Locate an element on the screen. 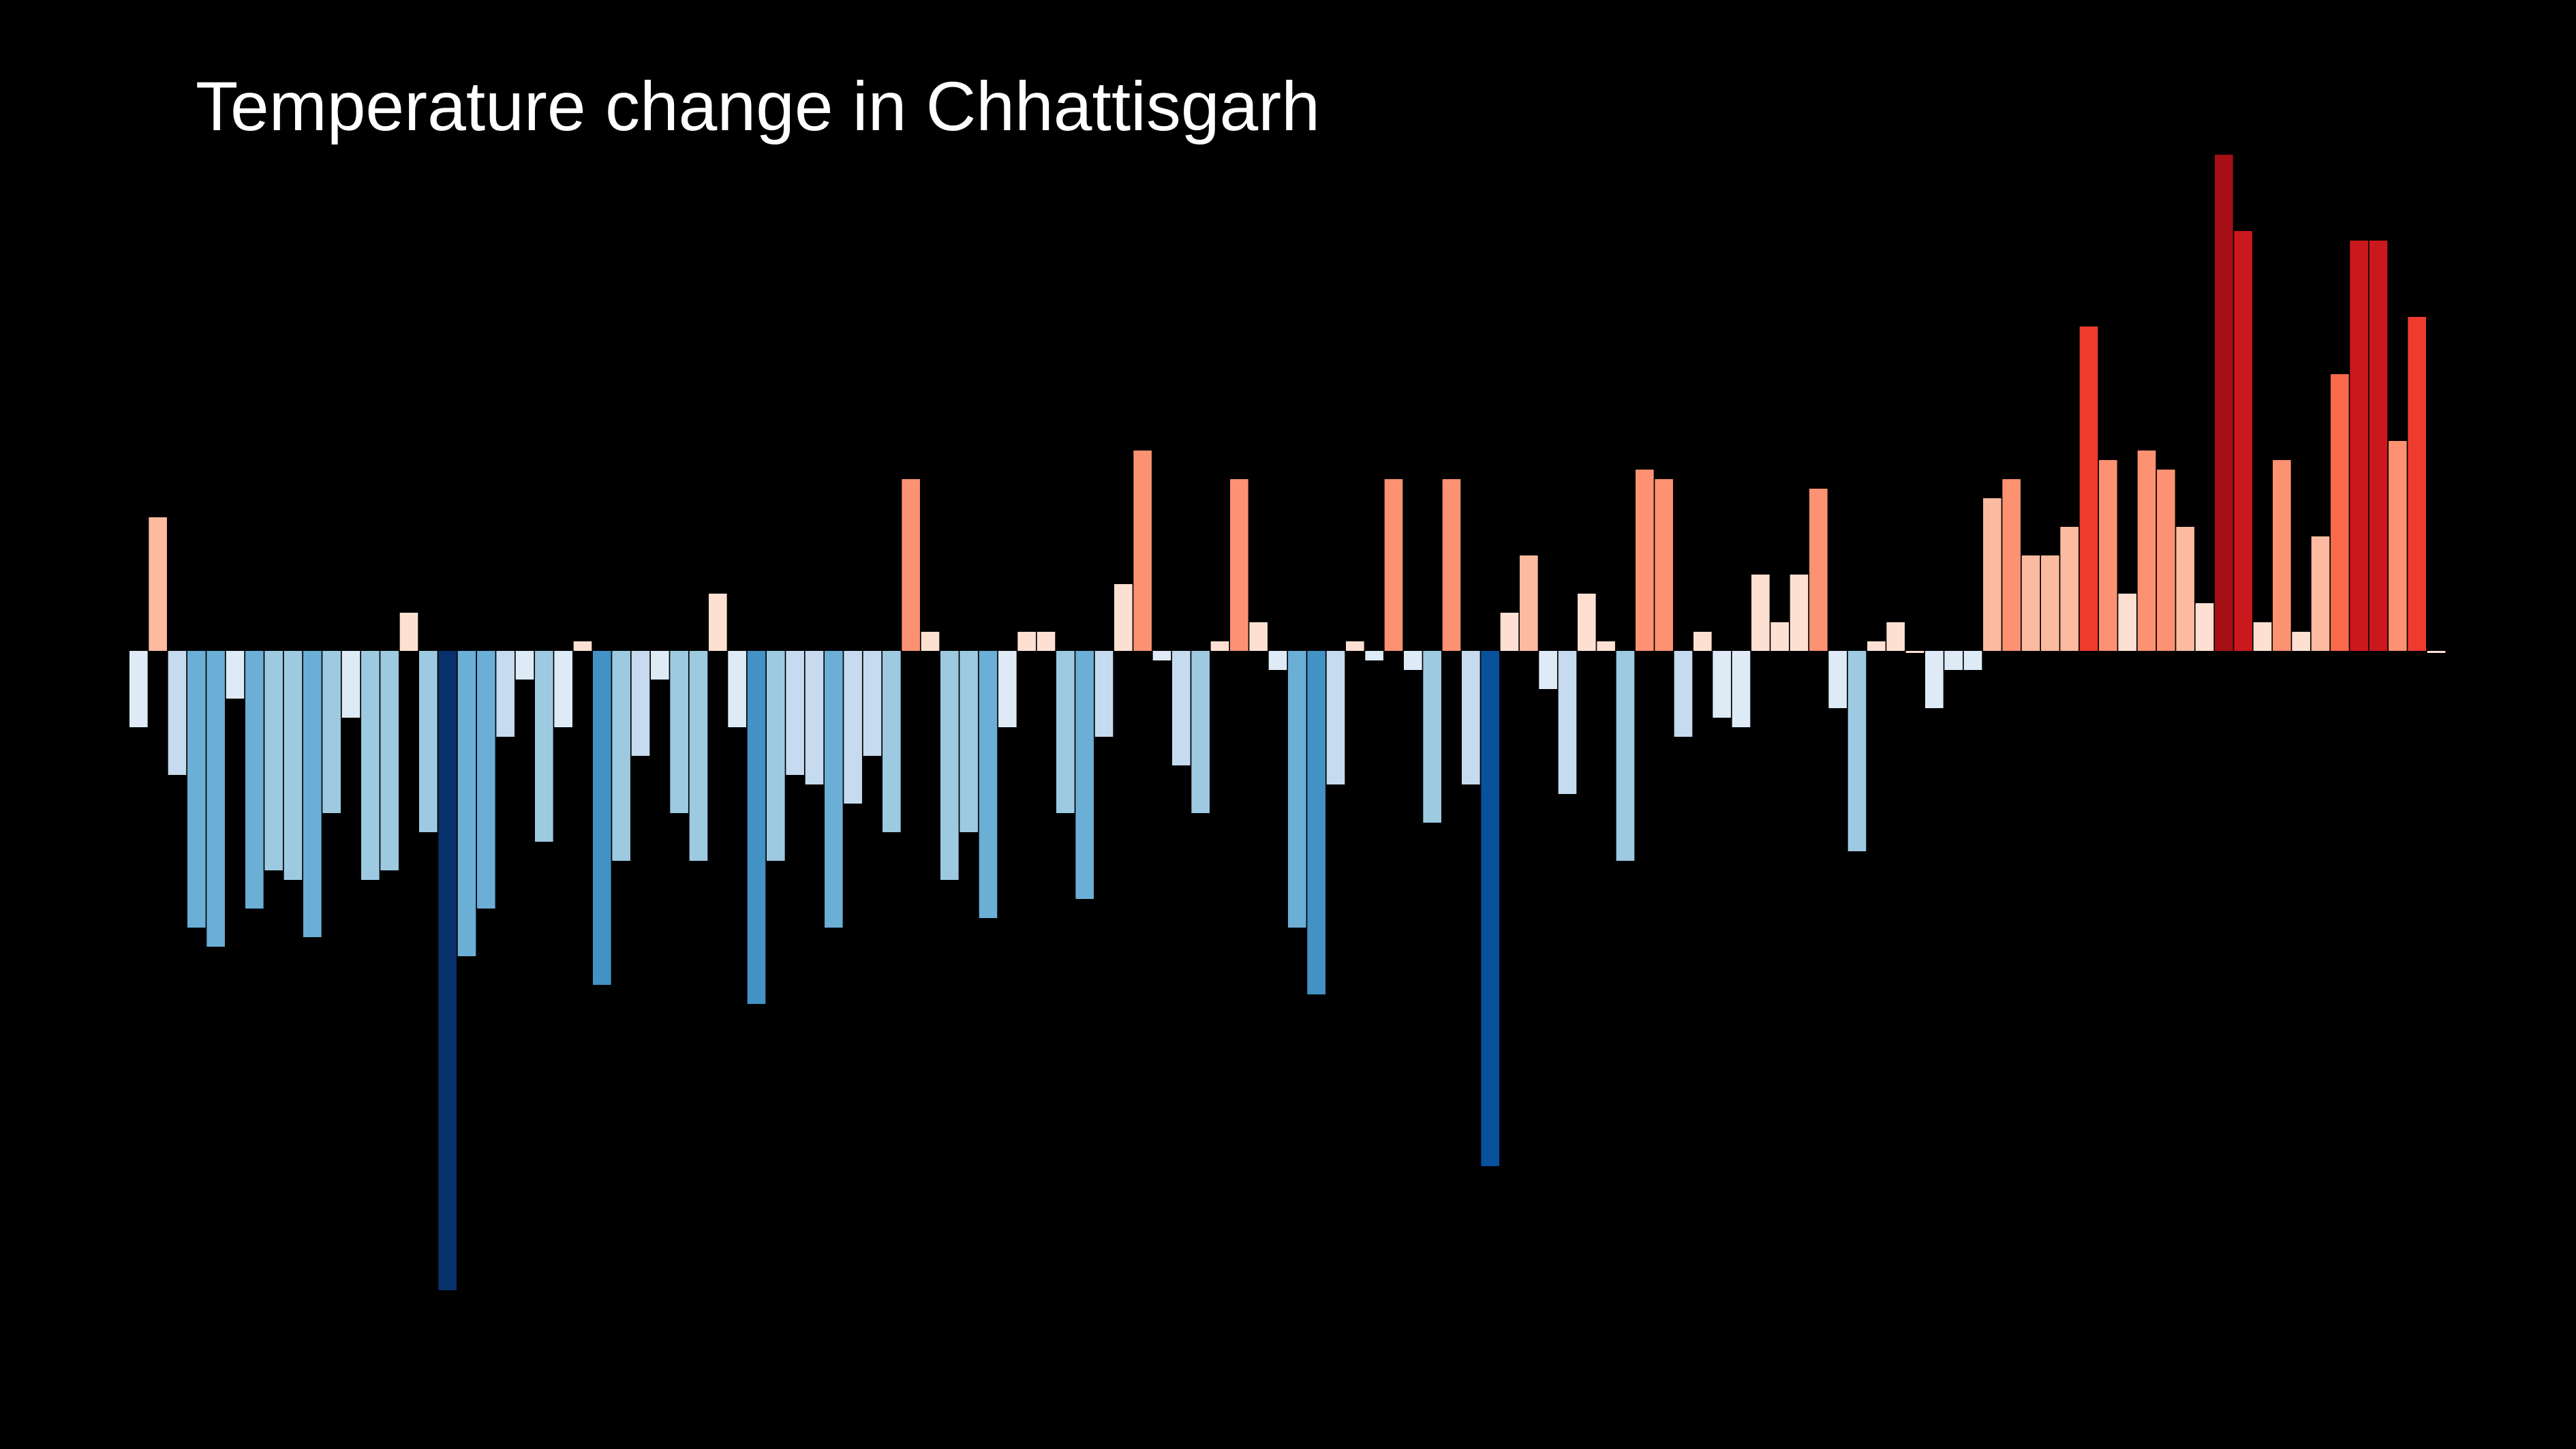  chart-title: Temperature change in Chhattisgarh is located at coordinates (758, 106).